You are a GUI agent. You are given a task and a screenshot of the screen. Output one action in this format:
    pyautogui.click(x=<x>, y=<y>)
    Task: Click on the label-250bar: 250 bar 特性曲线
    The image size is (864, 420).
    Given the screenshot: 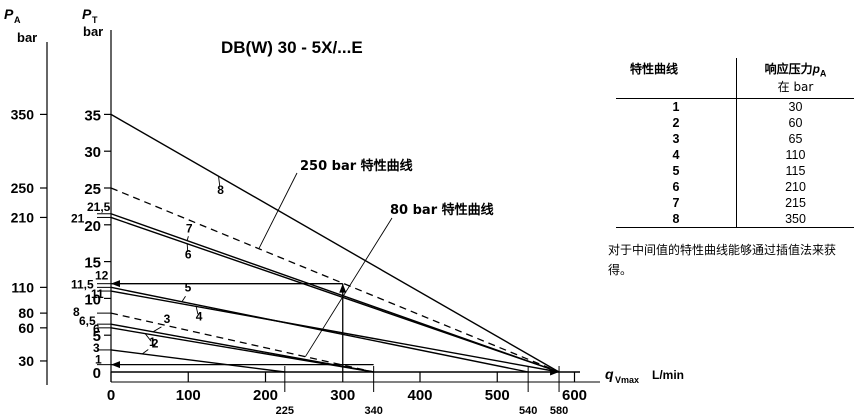 What is the action you would take?
    pyautogui.click(x=356, y=166)
    